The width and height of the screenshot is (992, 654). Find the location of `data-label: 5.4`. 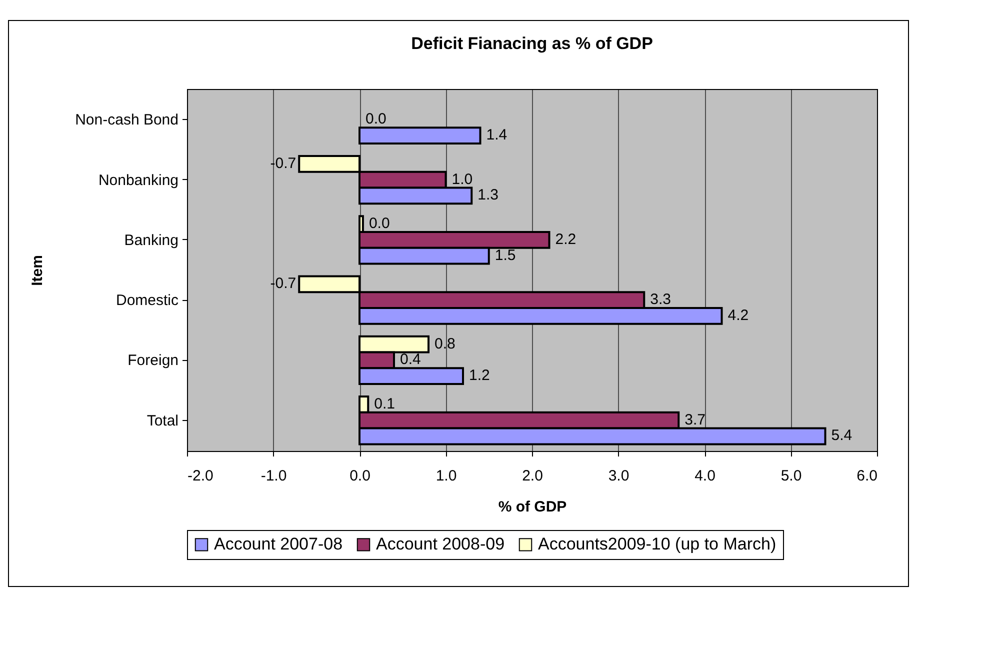

data-label: 5.4 is located at coordinates (841, 435).